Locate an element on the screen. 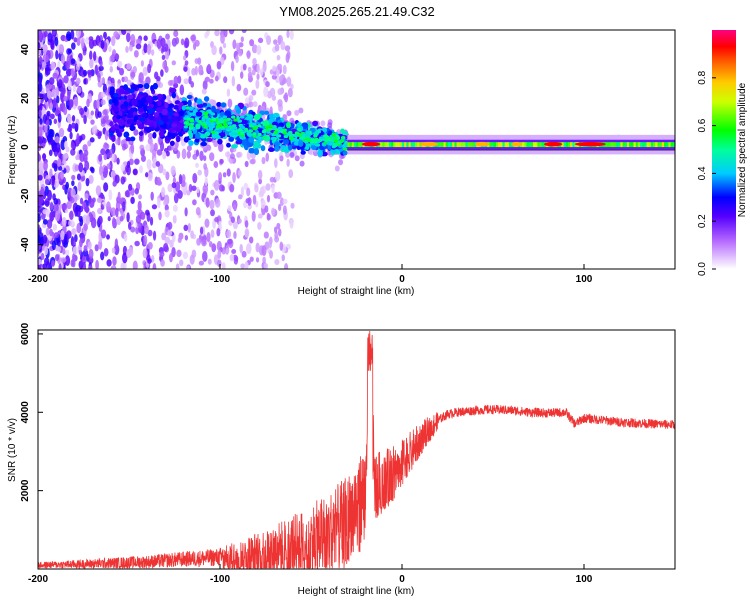 Image resolution: width=750 pixels, height=600 pixels. y-tick-label: 20 is located at coordinates (25, 98).